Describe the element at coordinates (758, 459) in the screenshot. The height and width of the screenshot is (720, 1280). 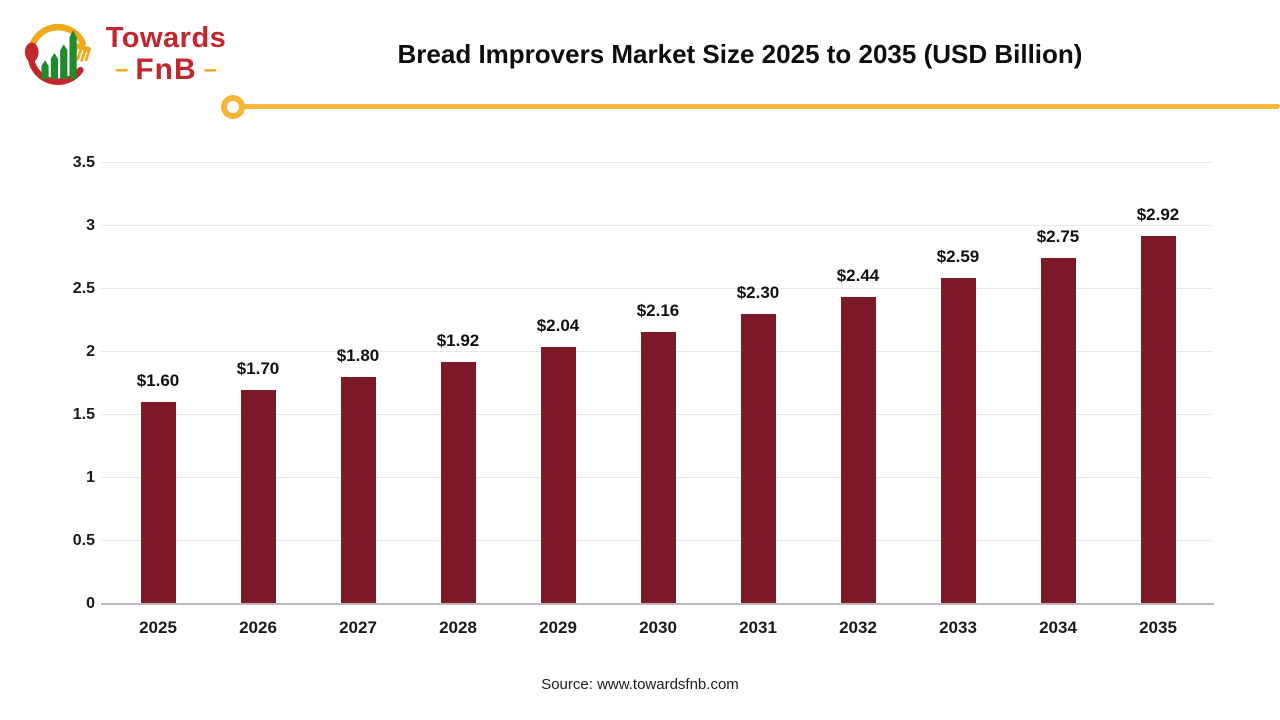
I see `bar-2031` at that location.